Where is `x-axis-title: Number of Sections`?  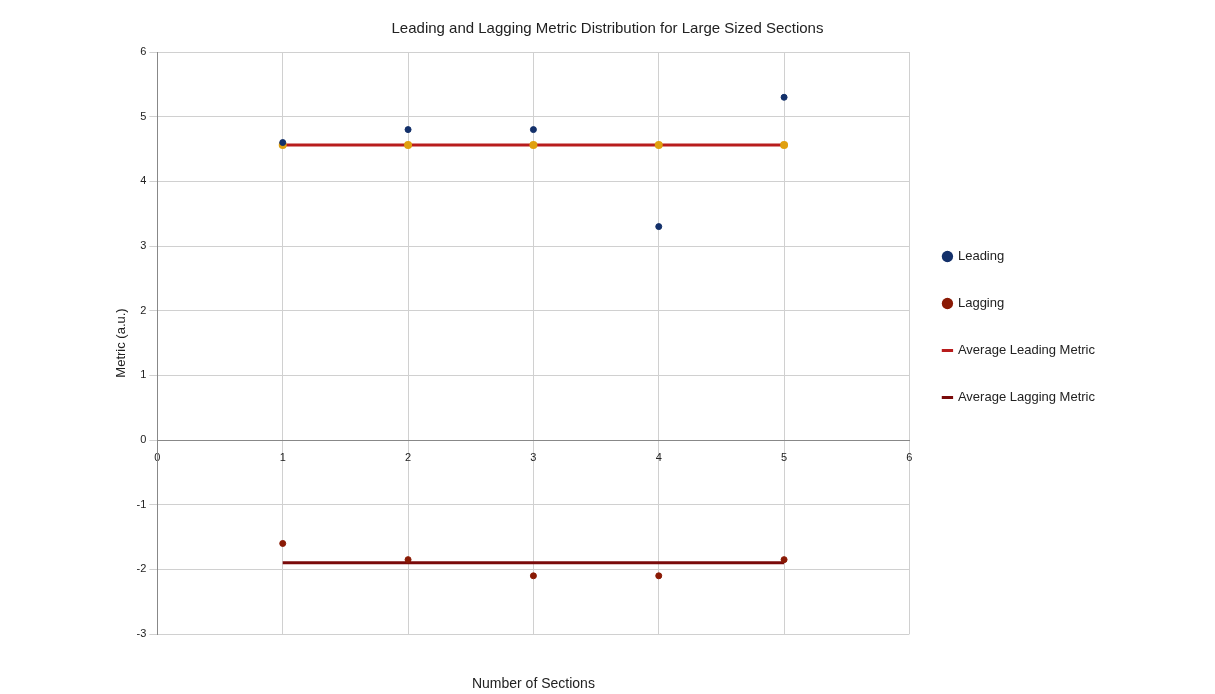 x-axis-title: Number of Sections is located at coordinates (533, 682).